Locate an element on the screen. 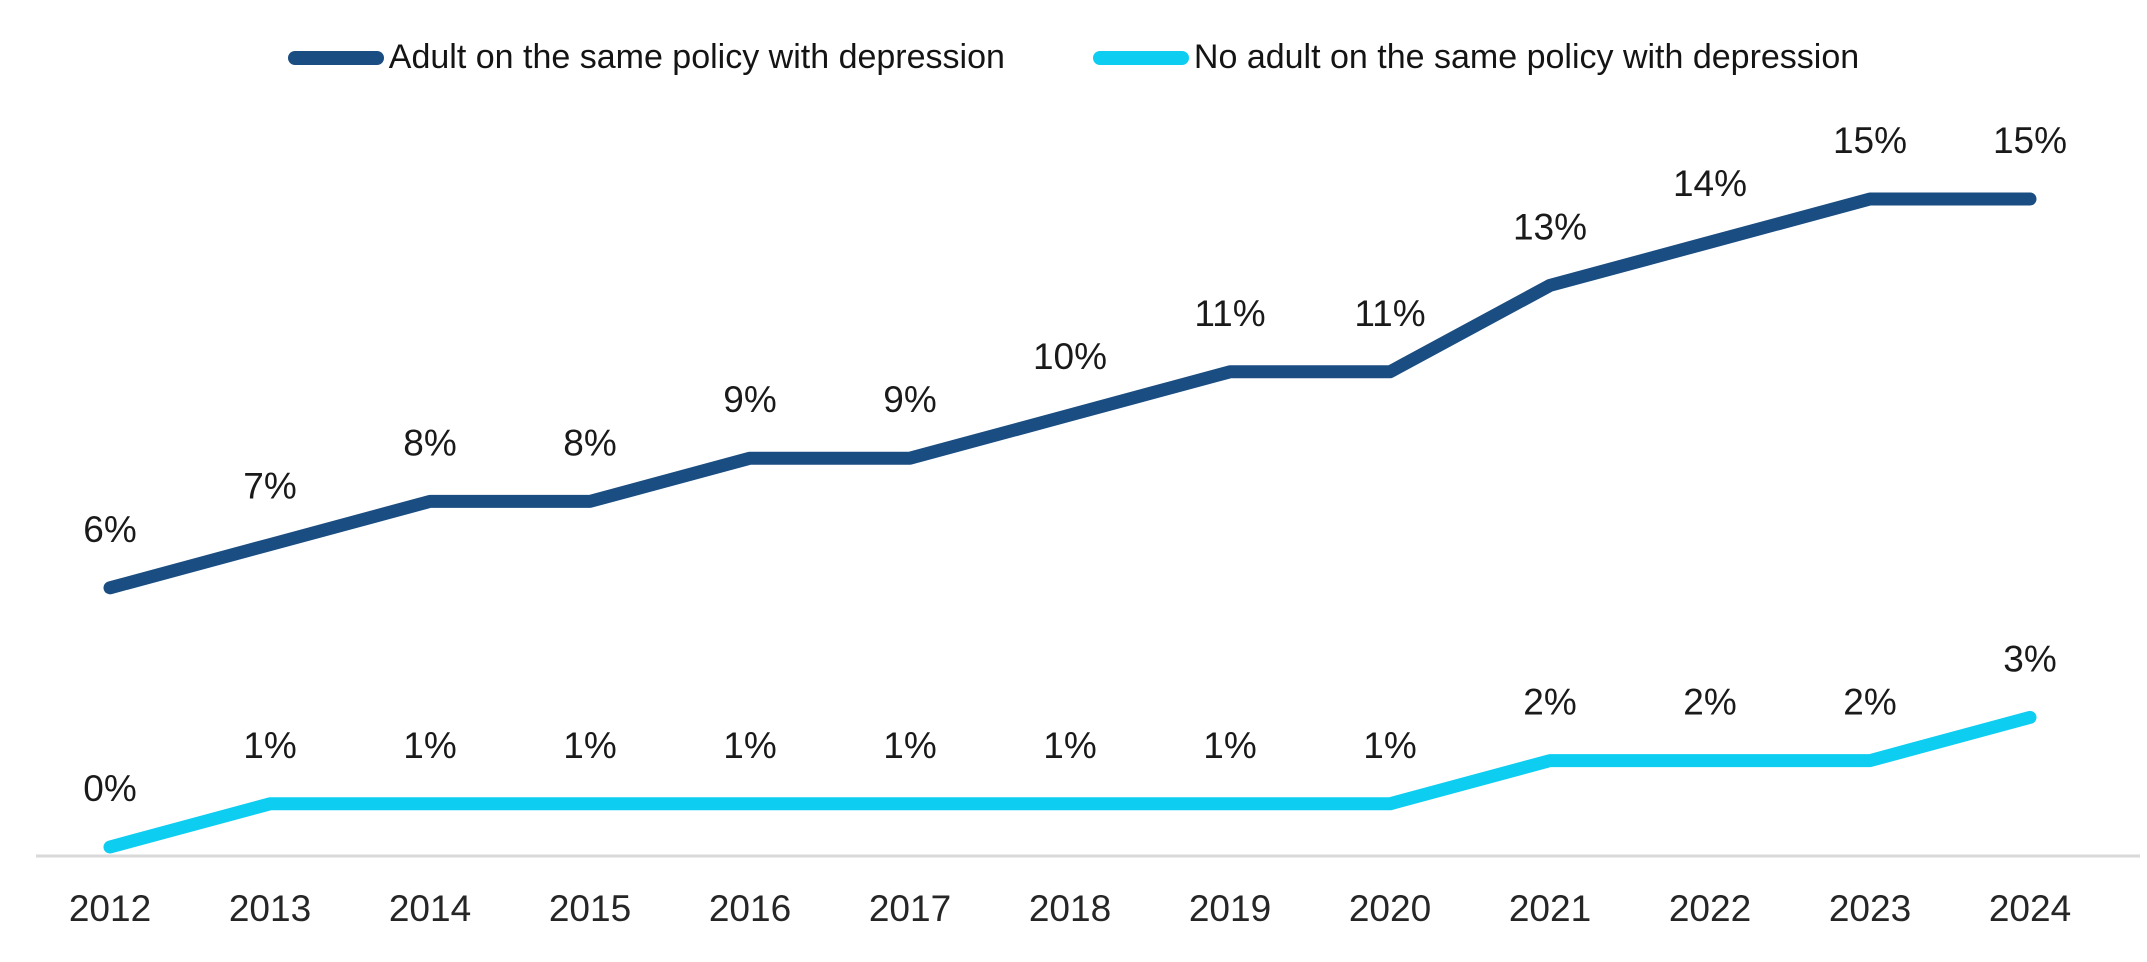 The image size is (2147, 962). x-axis-label: 2023 is located at coordinates (1870, 908).